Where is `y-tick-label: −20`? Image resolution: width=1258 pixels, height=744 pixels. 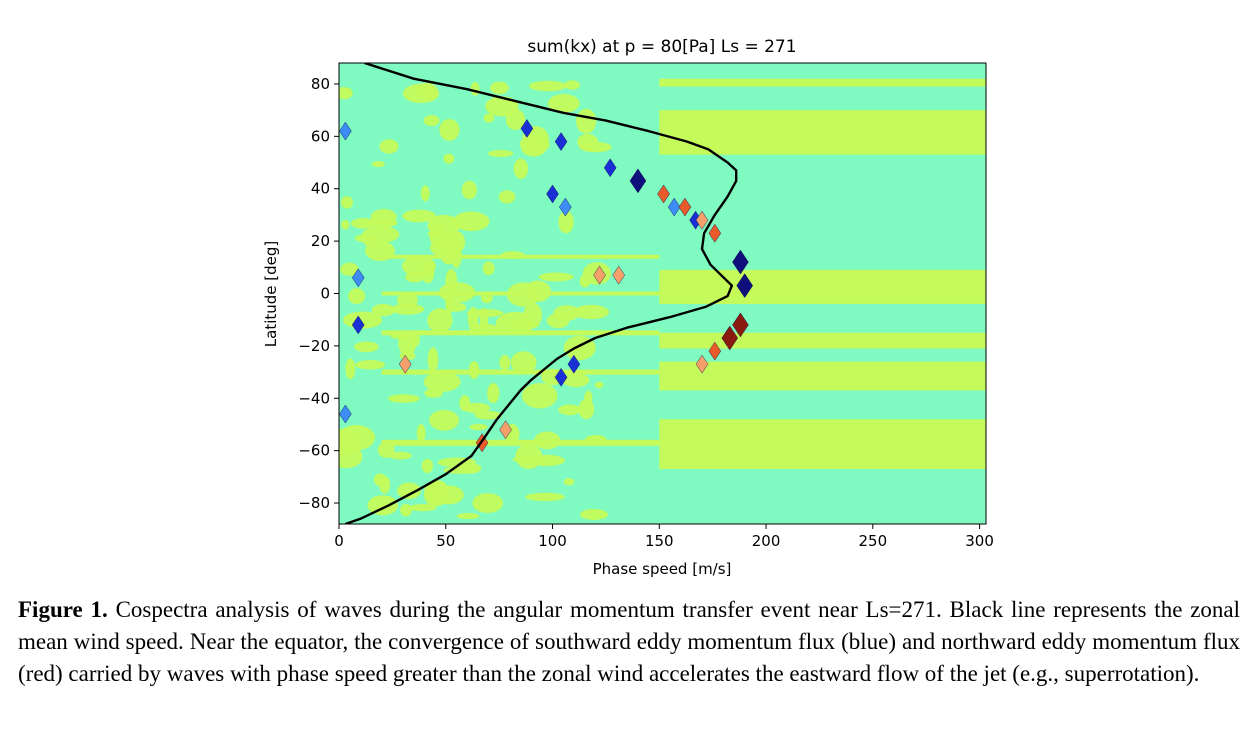 y-tick-label: −20 is located at coordinates (314, 346).